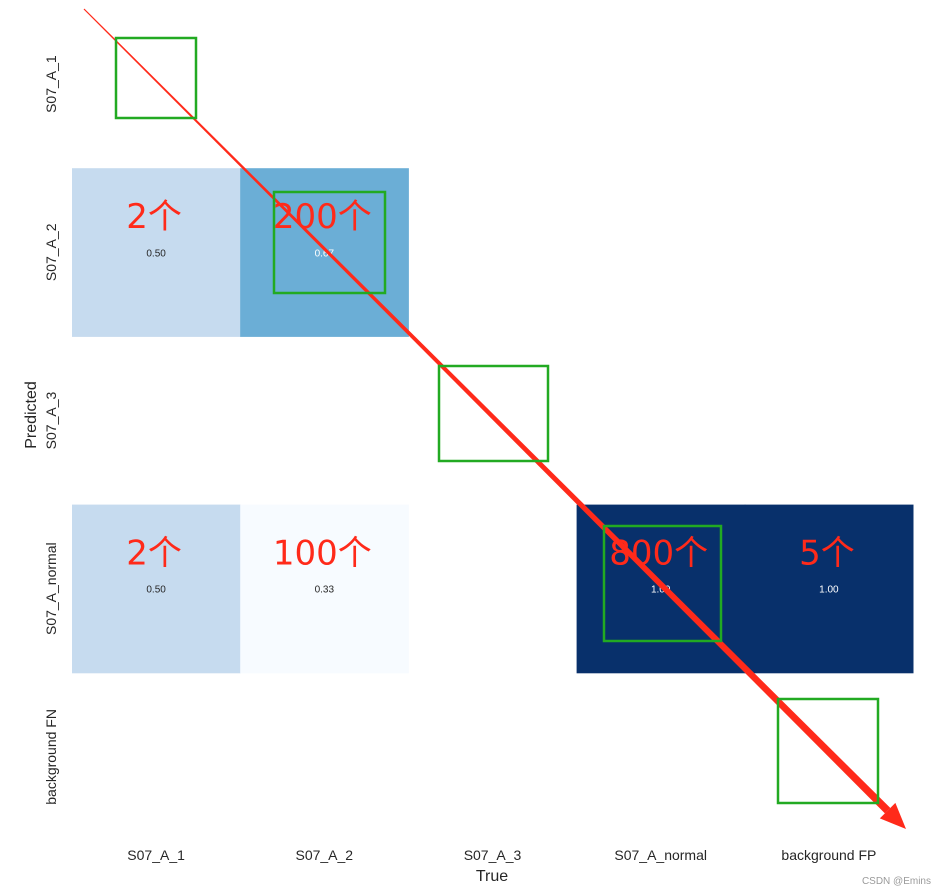 This screenshot has width=945, height=895. Describe the element at coordinates (156, 855) in the screenshot. I see `x-tick-label: S07_A_1` at that location.